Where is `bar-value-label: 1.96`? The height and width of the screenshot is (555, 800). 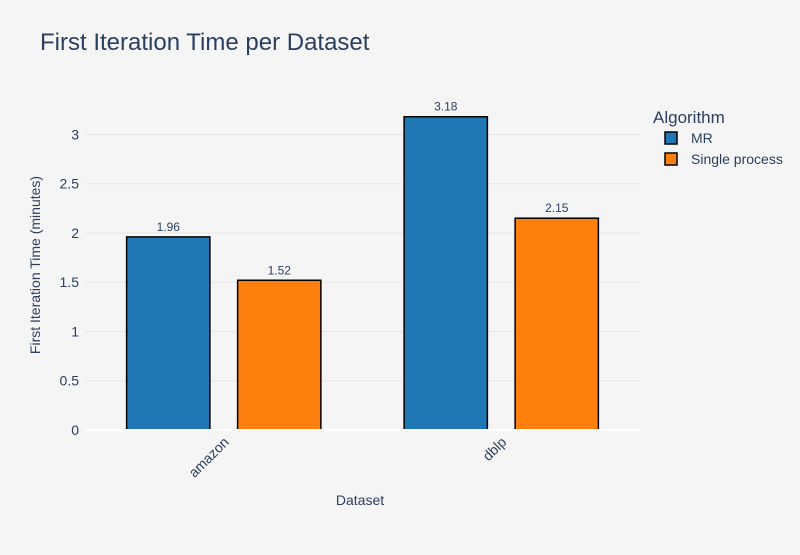 bar-value-label: 1.96 is located at coordinates (169, 227).